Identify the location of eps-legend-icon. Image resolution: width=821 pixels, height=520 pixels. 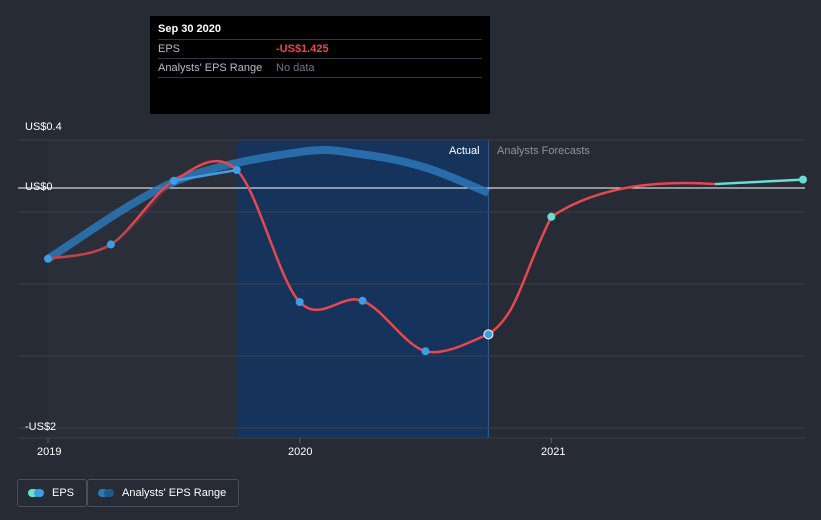
(36, 493).